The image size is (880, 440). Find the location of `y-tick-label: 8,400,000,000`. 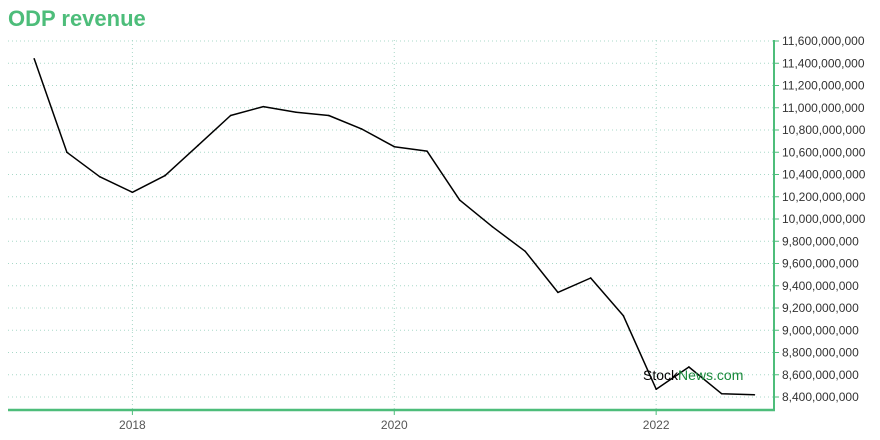

y-tick-label: 8,400,000,000 is located at coordinates (820, 397).